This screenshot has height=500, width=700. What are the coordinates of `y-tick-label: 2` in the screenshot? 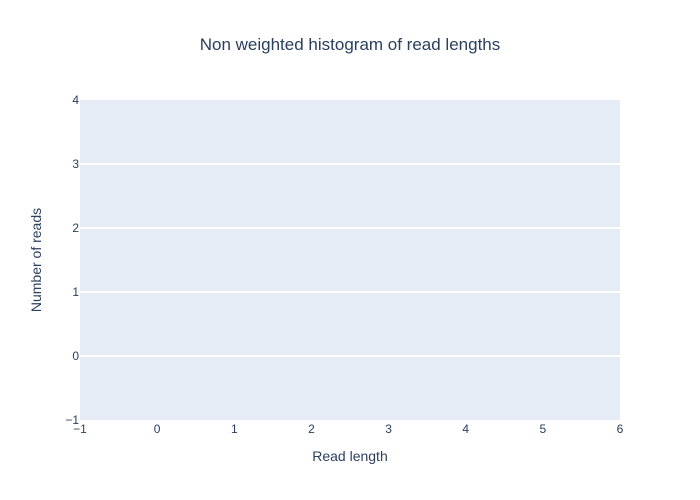 It's located at (75, 228).